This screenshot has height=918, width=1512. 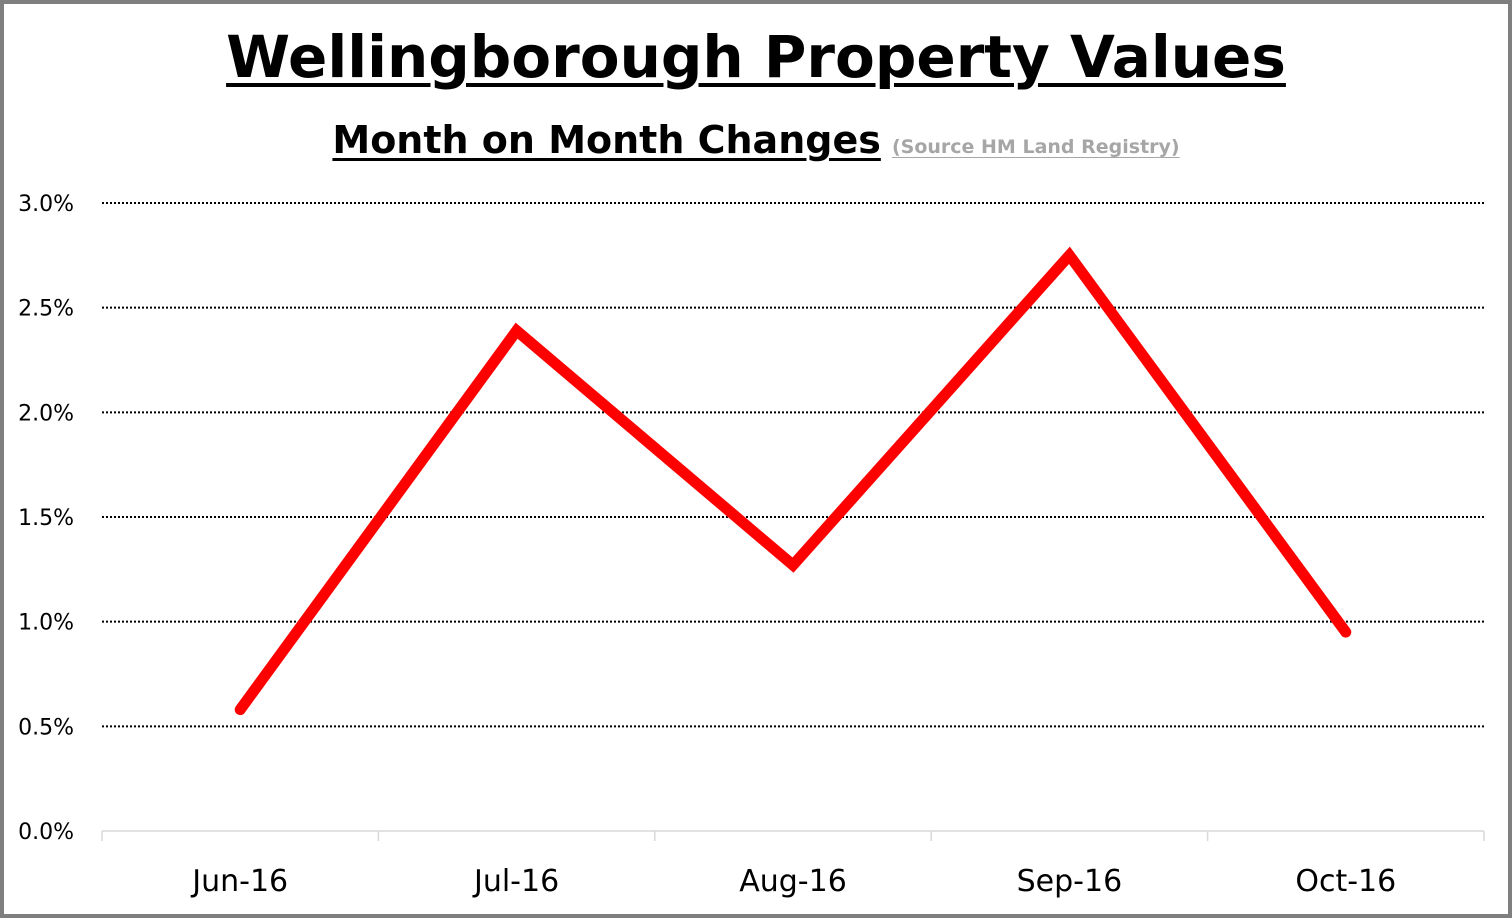 I want to click on y-tick-label: 0.5%, so click(x=46, y=727).